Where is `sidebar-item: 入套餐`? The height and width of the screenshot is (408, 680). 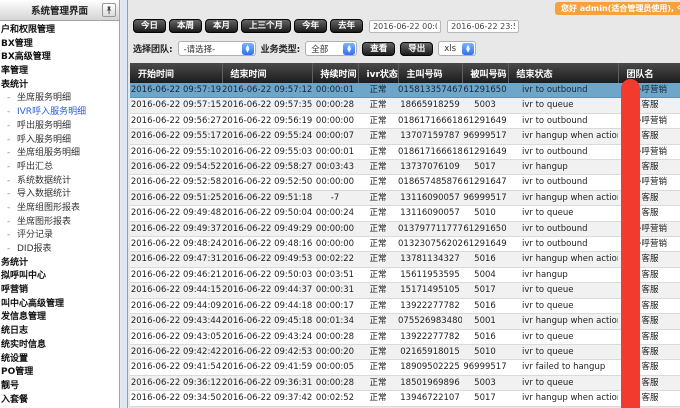
sidebar-item: 入套餐 is located at coordinates (59, 401).